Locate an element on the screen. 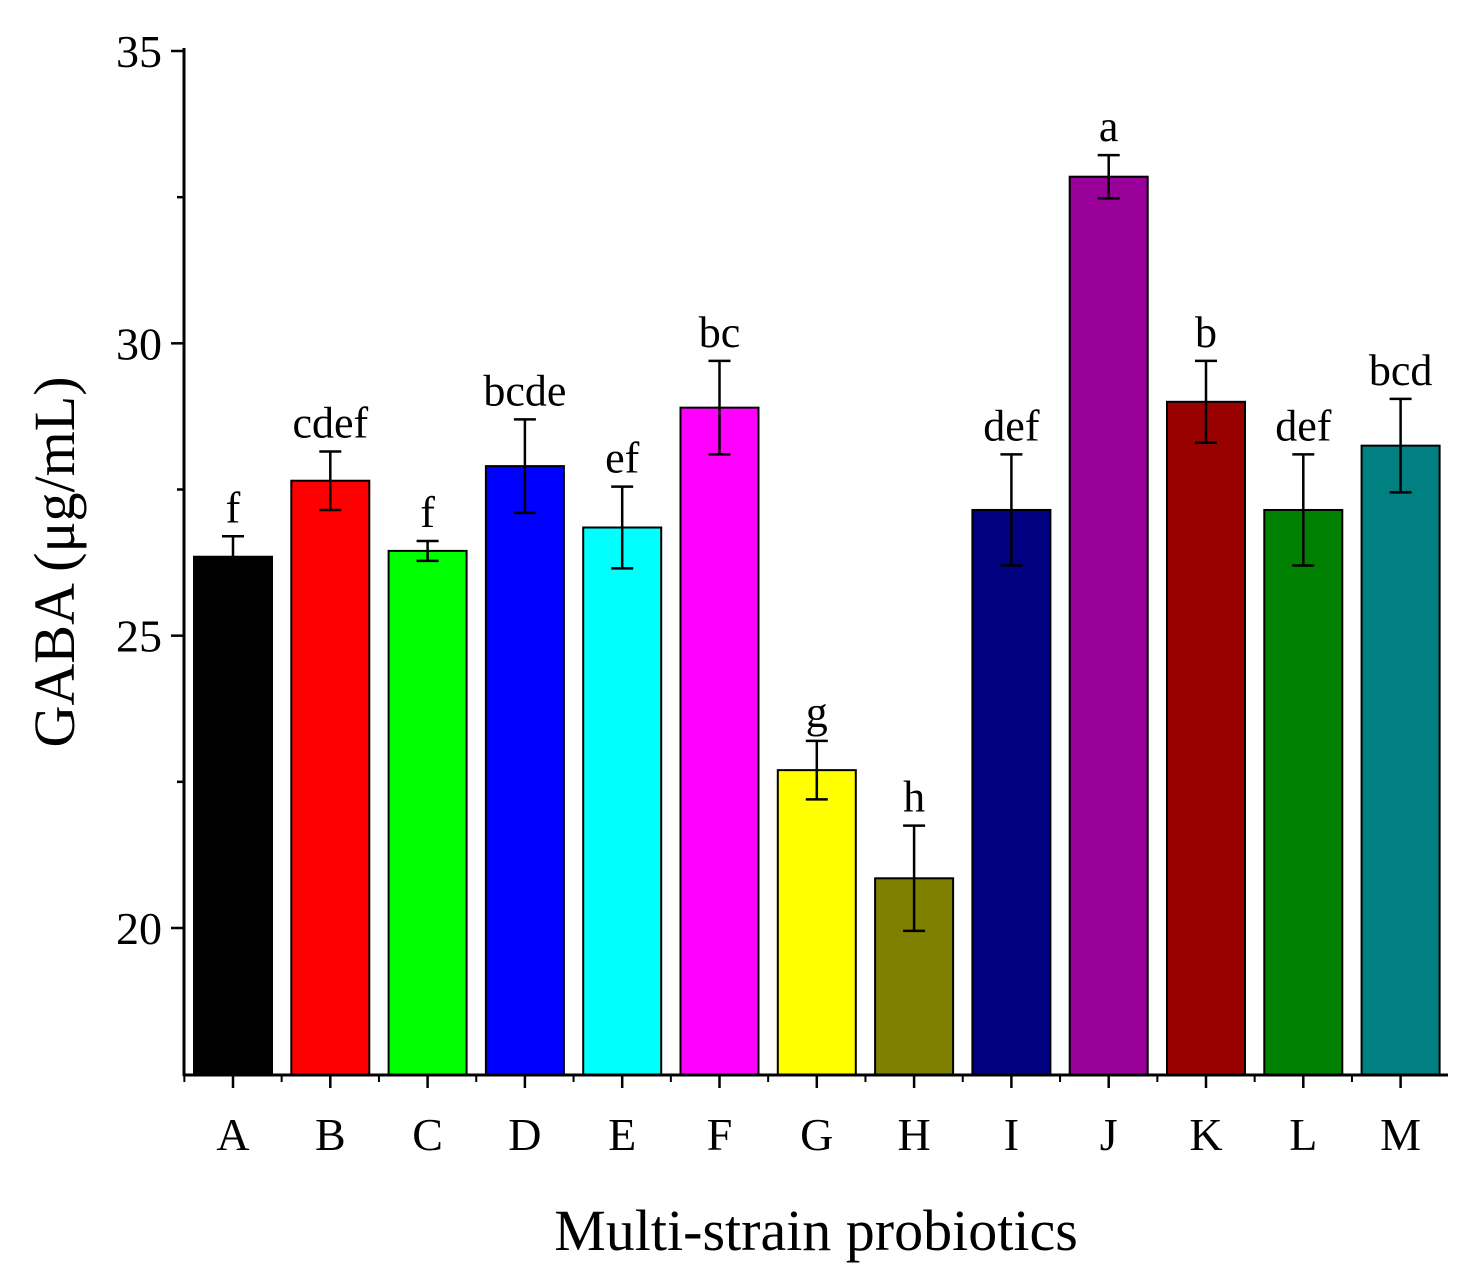 The image size is (1484, 1280). x-tick-label-b: B is located at coordinates (330, 1134).